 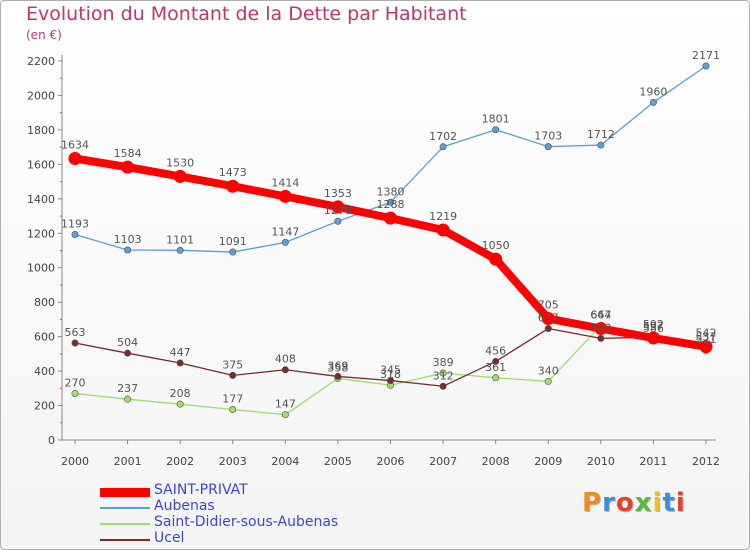 I want to click on data-label: 375, so click(x=232, y=364).